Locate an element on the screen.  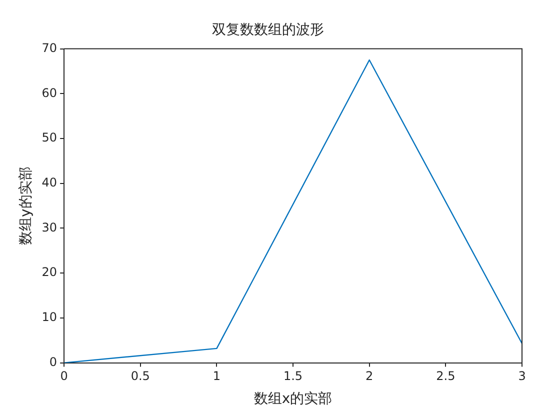
x-axis-title: 数组x的实部 is located at coordinates (293, 399).